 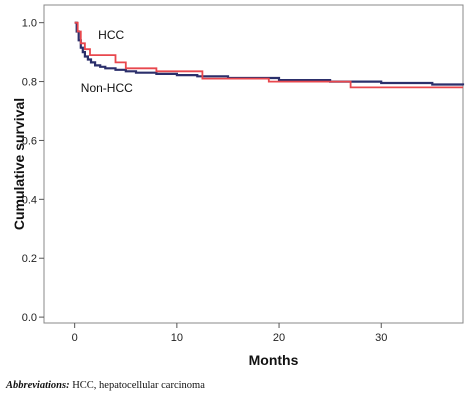 What do you see at coordinates (177, 338) in the screenshot?
I see `x-tick-label: 10` at bounding box center [177, 338].